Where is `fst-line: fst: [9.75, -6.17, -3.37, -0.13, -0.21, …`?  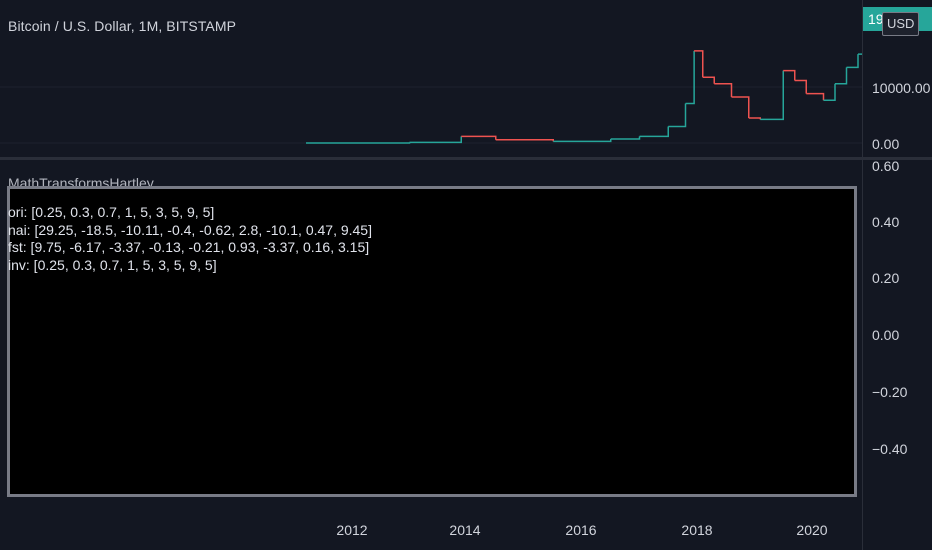 fst-line: fst: [9.75, -6.17, -3.37, -0.13, -0.21, … is located at coordinates (189, 247).